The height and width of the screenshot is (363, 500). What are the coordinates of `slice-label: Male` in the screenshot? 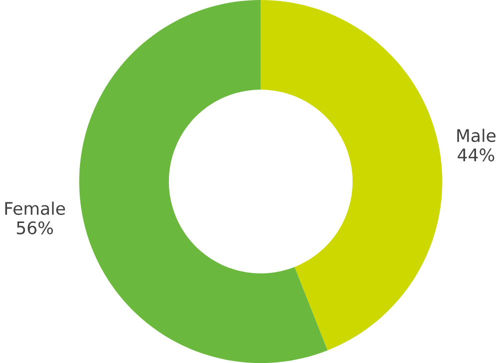 It's located at (476, 135).